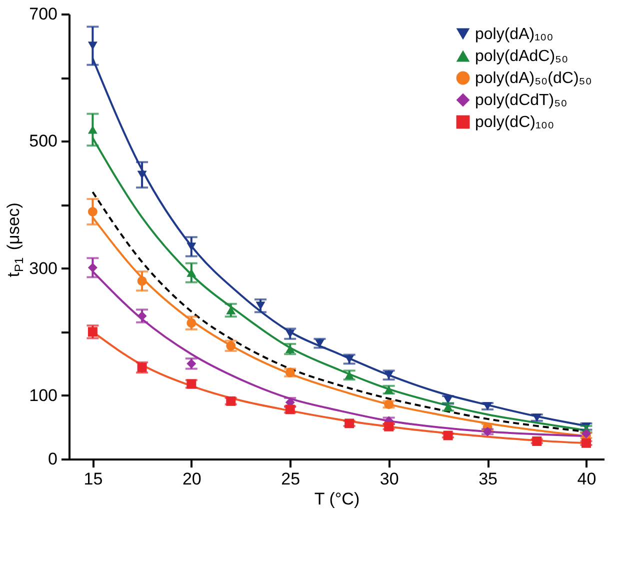  Describe the element at coordinates (514, 34) in the screenshot. I see `legend-label: poly(dA)₁₀₀` at that location.